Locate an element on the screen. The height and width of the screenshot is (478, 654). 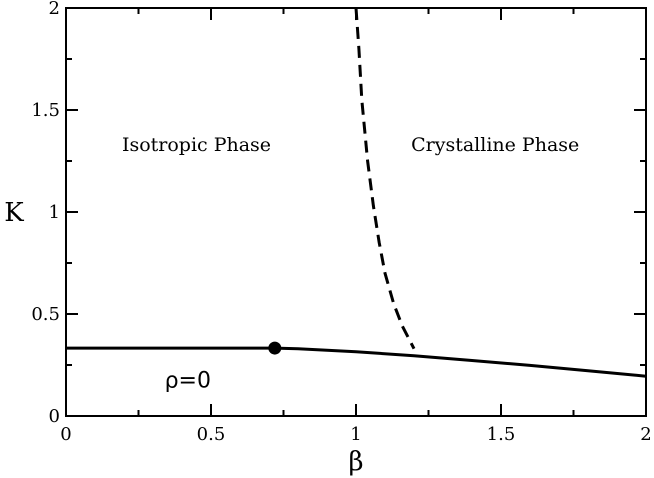
isotropic-label: Isotropic Phase is located at coordinates (196, 145).